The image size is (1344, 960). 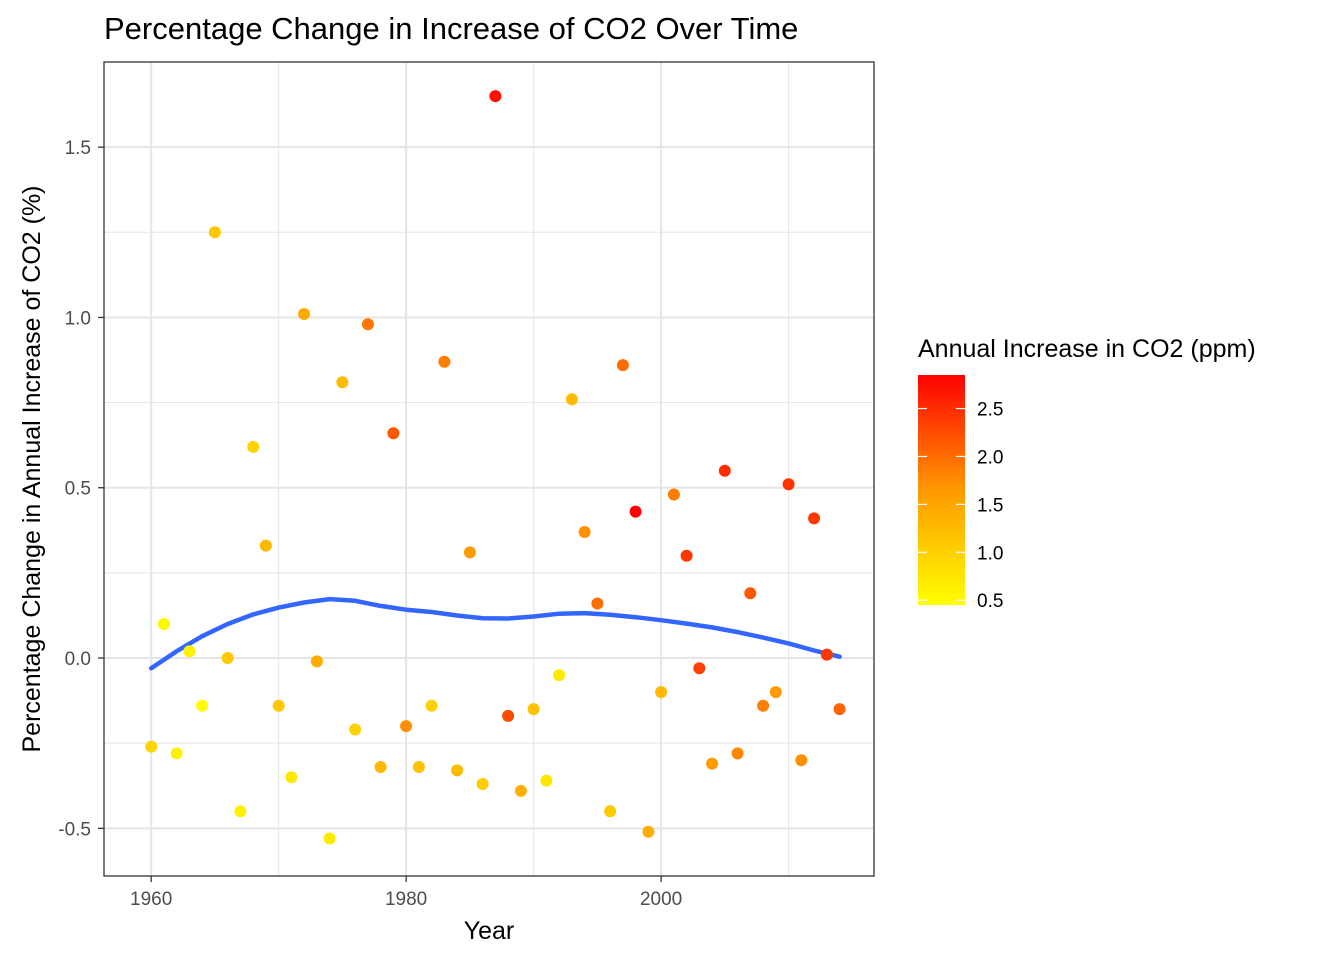 What do you see at coordinates (990, 505) in the screenshot?
I see `legend-tick-label: 1.5` at bounding box center [990, 505].